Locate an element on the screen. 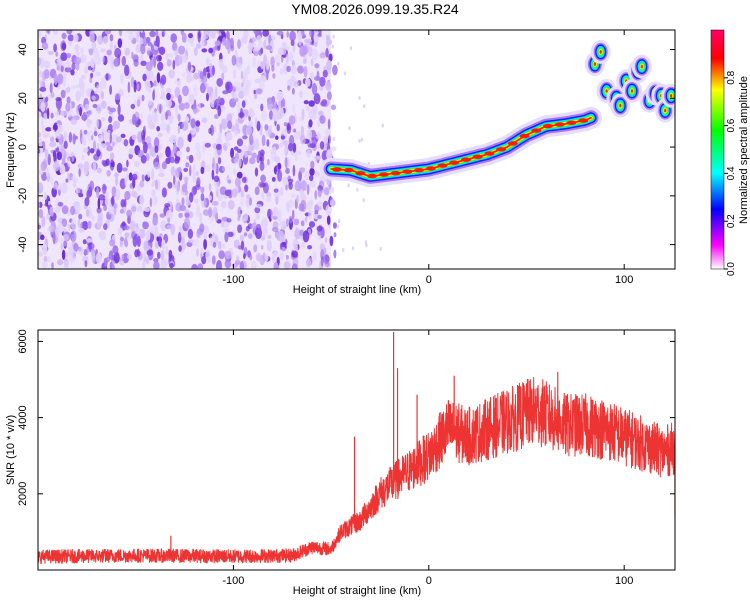 This screenshot has width=750, height=600. y-tick-label: -20 is located at coordinates (23, 196).